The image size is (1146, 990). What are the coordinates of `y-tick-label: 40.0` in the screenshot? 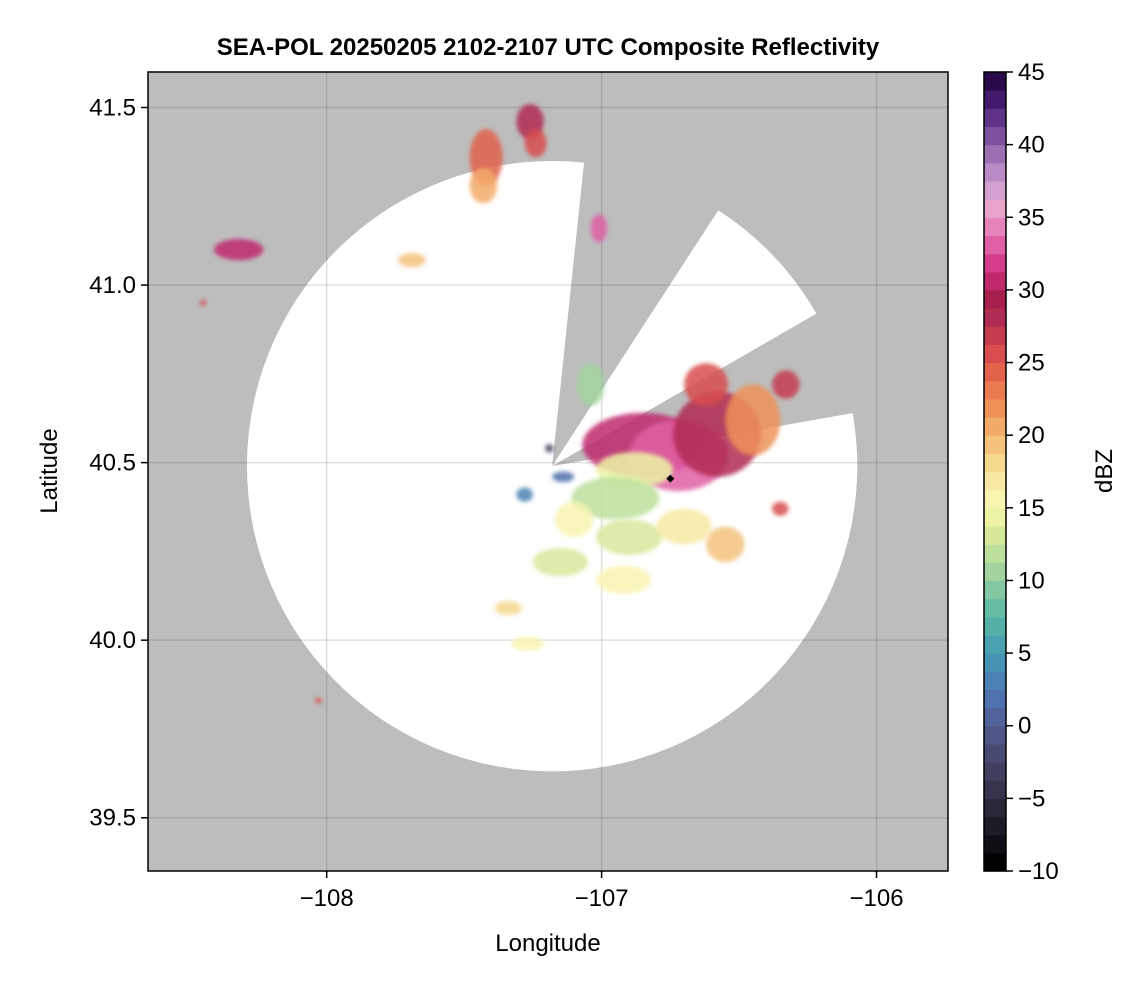 It's located at (112, 640).